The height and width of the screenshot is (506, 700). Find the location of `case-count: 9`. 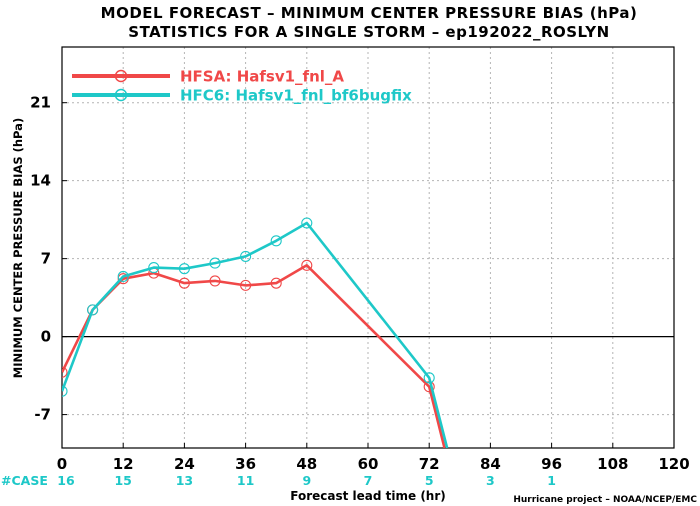

case-count: 9 is located at coordinates (306, 480).